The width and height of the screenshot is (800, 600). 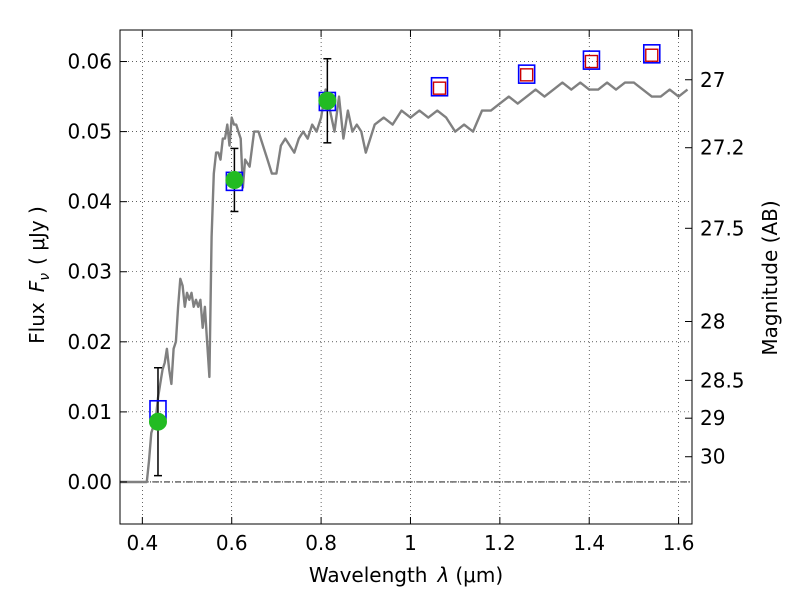 What do you see at coordinates (89, 202) in the screenshot?
I see `y-tick-label: 0.04` at bounding box center [89, 202].